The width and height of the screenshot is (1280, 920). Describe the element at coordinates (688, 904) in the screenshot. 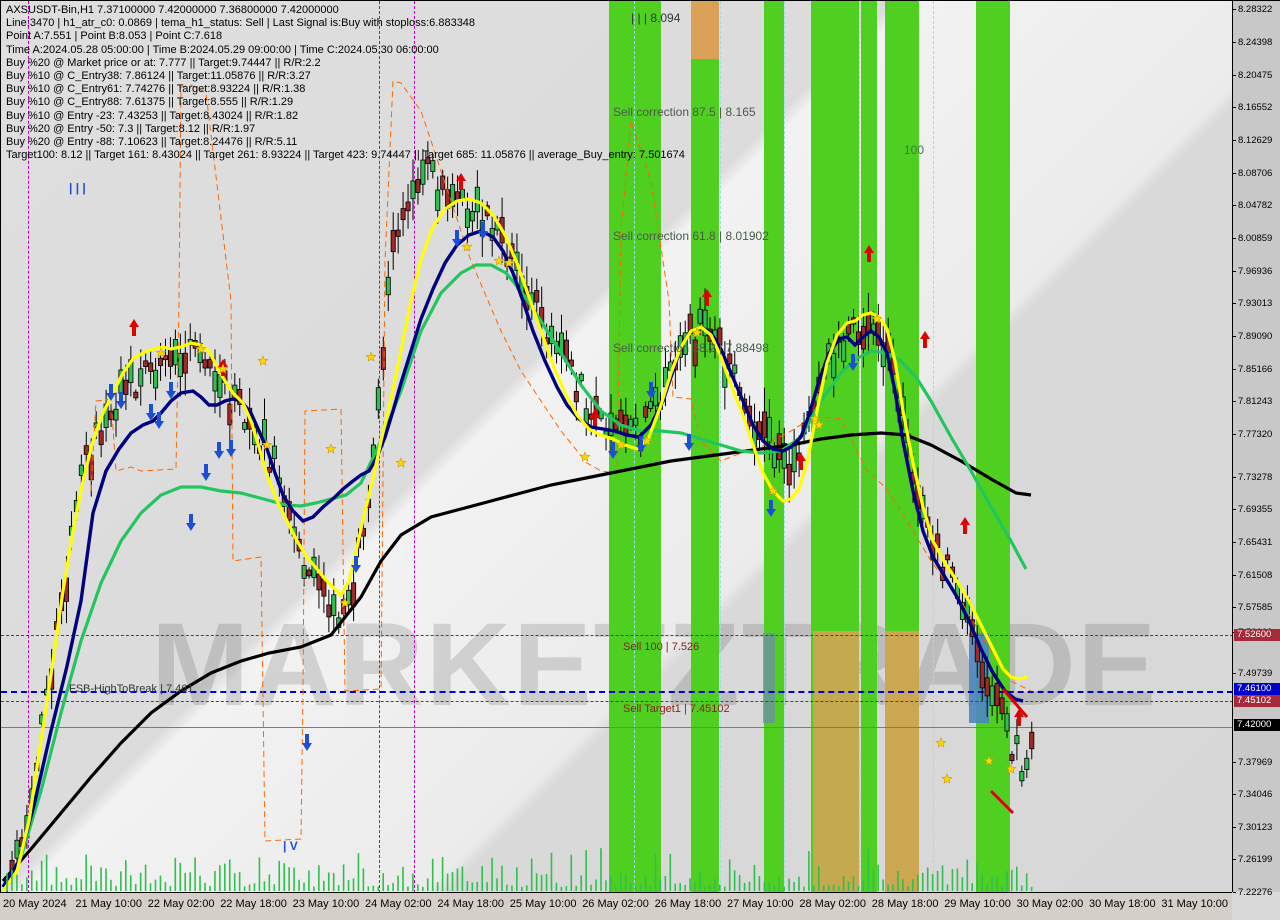

I see `time-tick: 26 May 18:00` at that location.